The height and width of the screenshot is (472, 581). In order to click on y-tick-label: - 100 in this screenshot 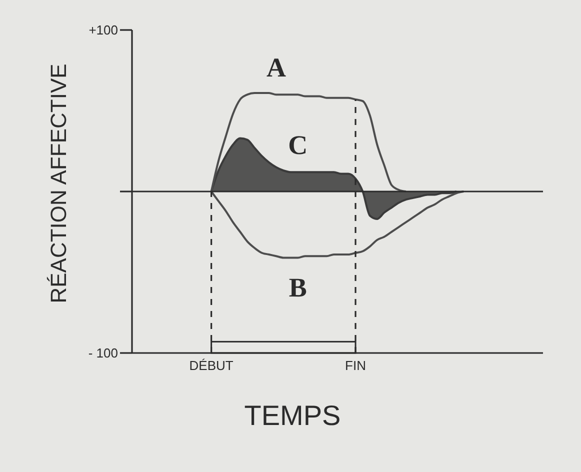, I will do `click(103, 353)`.